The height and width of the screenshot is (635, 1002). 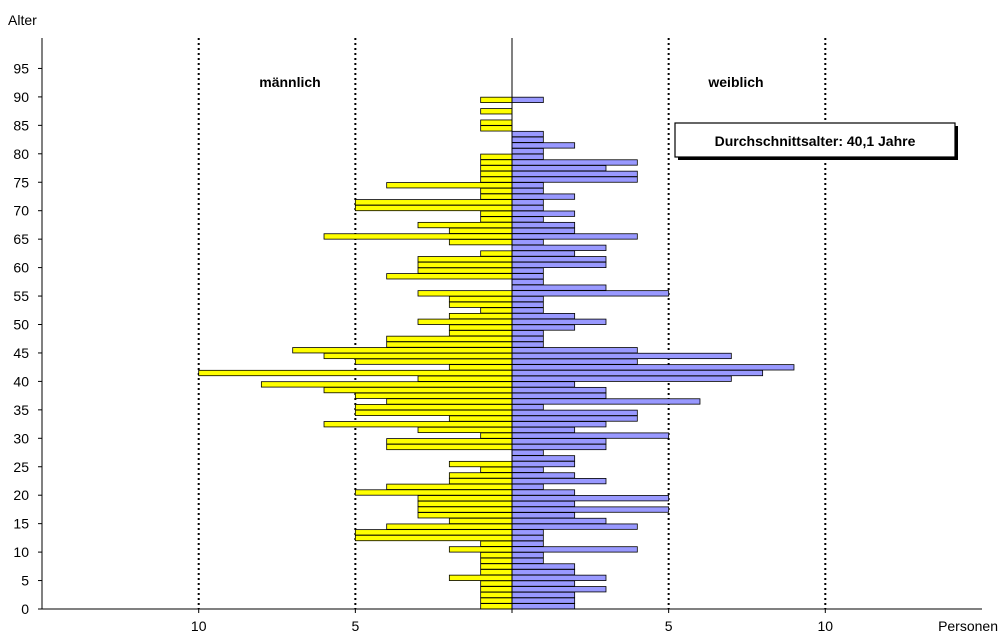 I want to click on male-label: männlich, so click(x=289, y=82).